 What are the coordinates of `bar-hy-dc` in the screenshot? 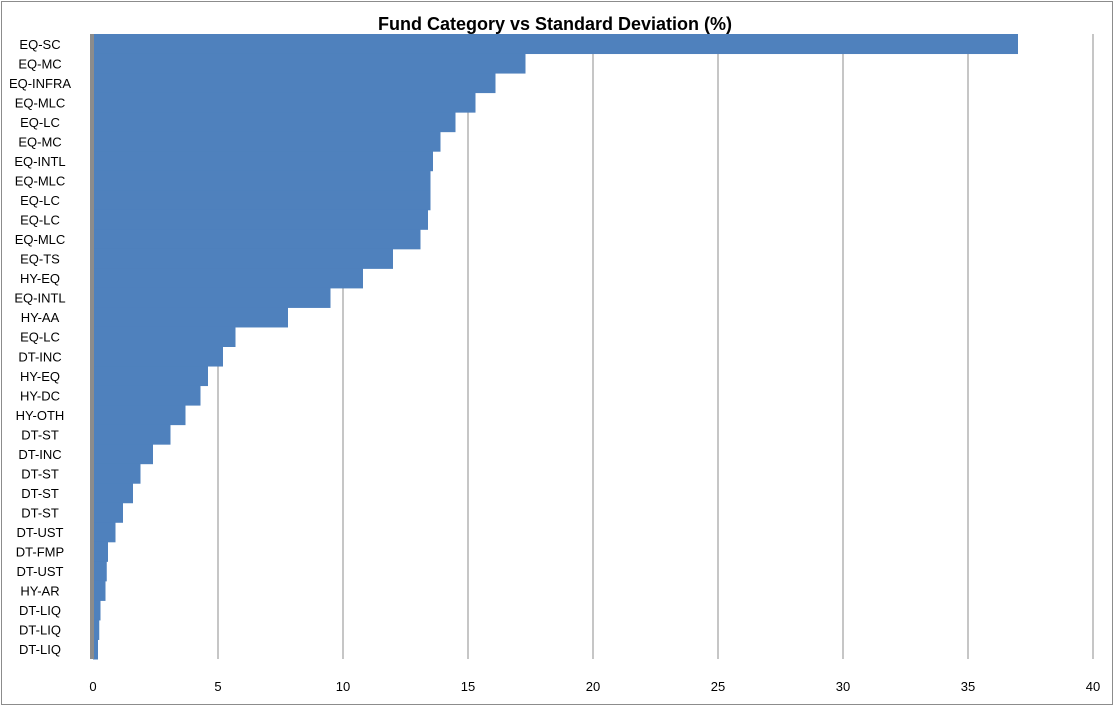 It's located at (147, 395).